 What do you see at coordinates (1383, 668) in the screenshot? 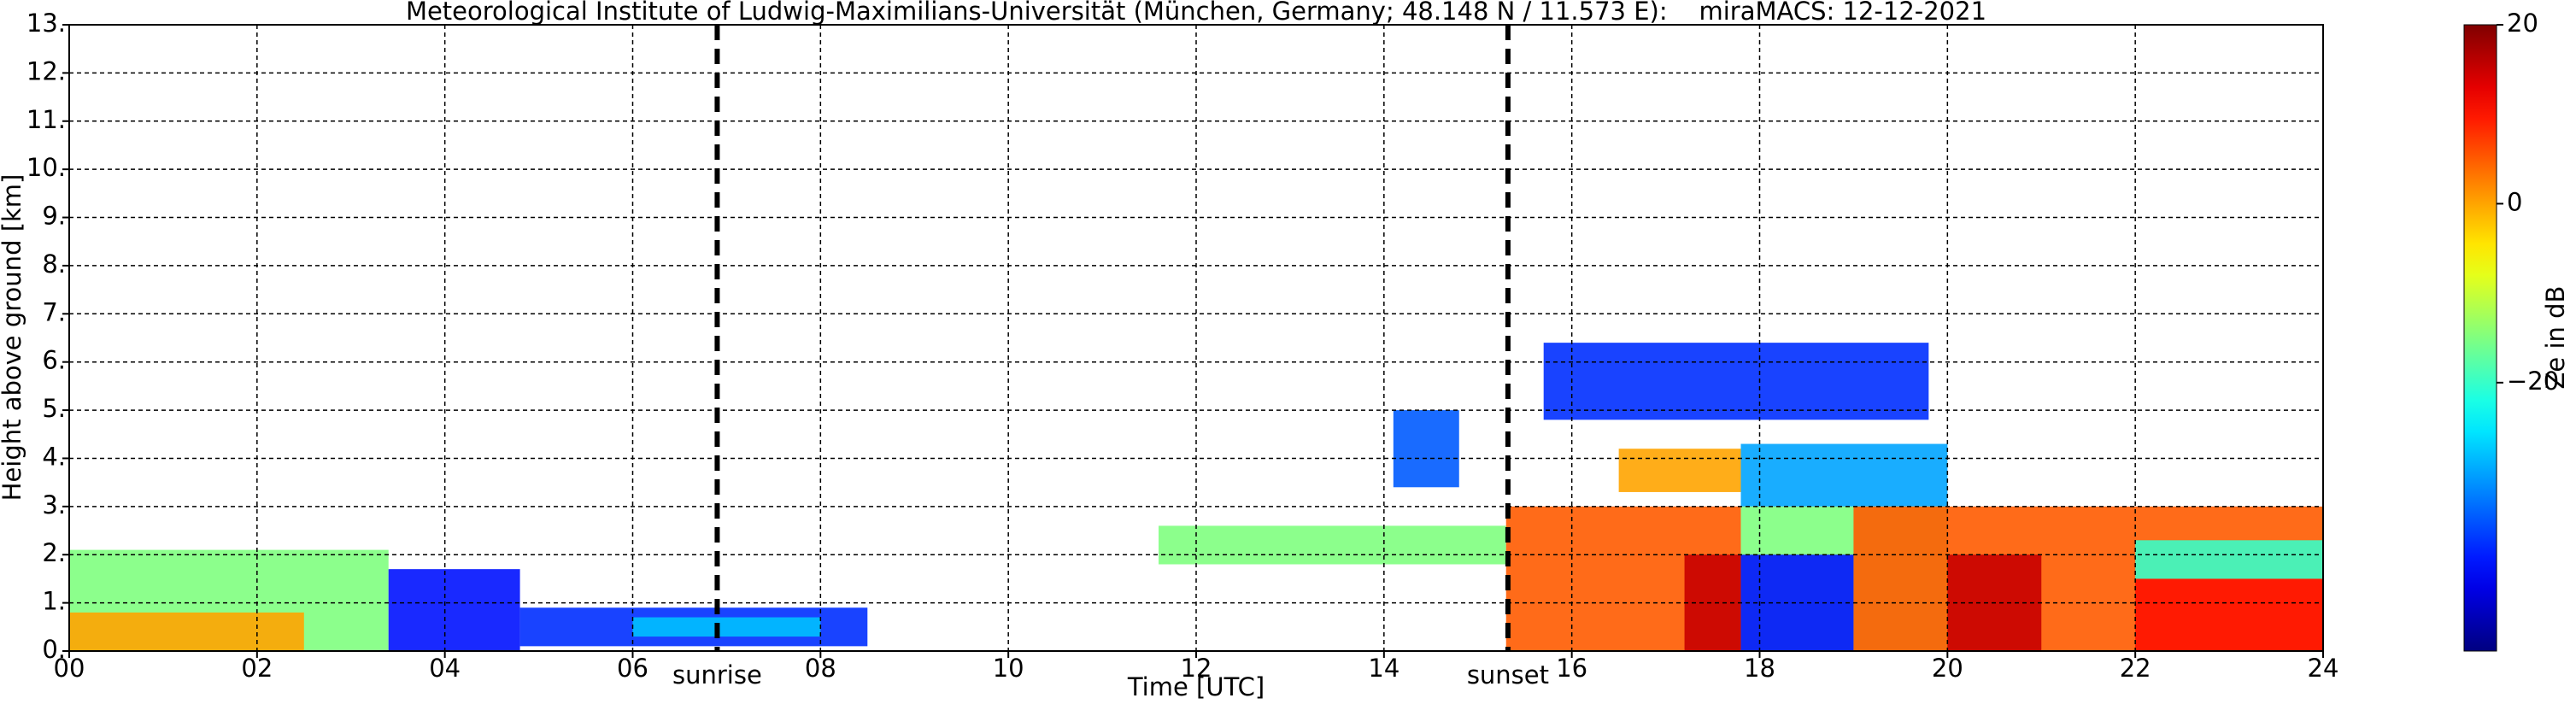
I see `x-tick-label: 14` at bounding box center [1383, 668].